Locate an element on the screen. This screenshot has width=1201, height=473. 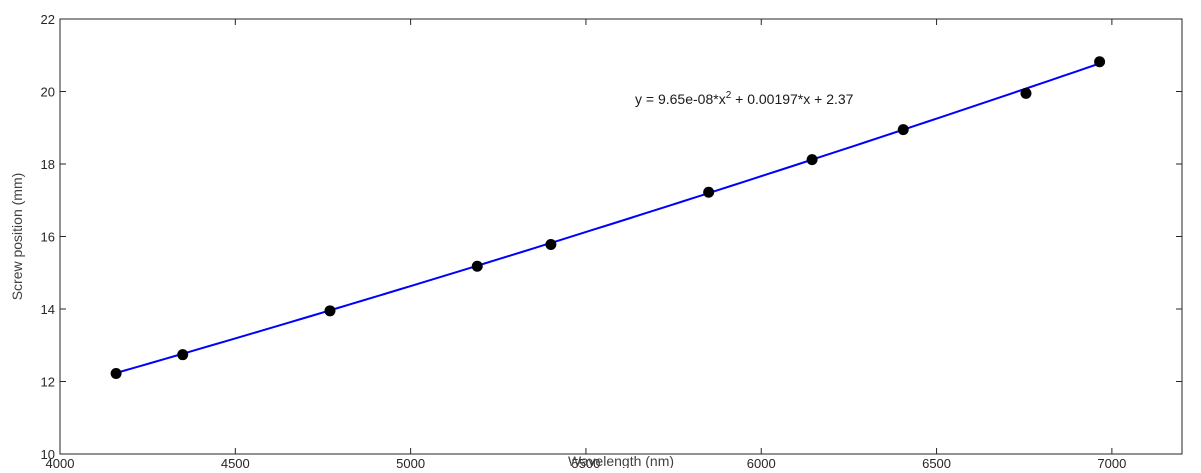
y-tick-label: 10 is located at coordinates (48, 454).